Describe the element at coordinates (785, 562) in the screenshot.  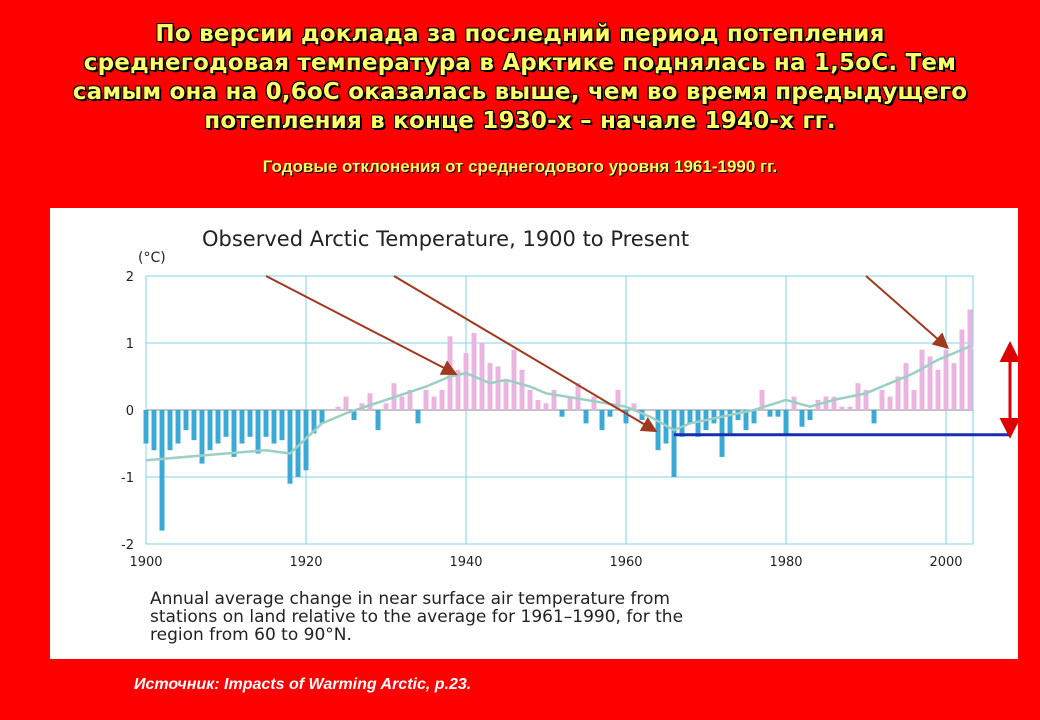
I see `x-tick-label: 1980` at that location.